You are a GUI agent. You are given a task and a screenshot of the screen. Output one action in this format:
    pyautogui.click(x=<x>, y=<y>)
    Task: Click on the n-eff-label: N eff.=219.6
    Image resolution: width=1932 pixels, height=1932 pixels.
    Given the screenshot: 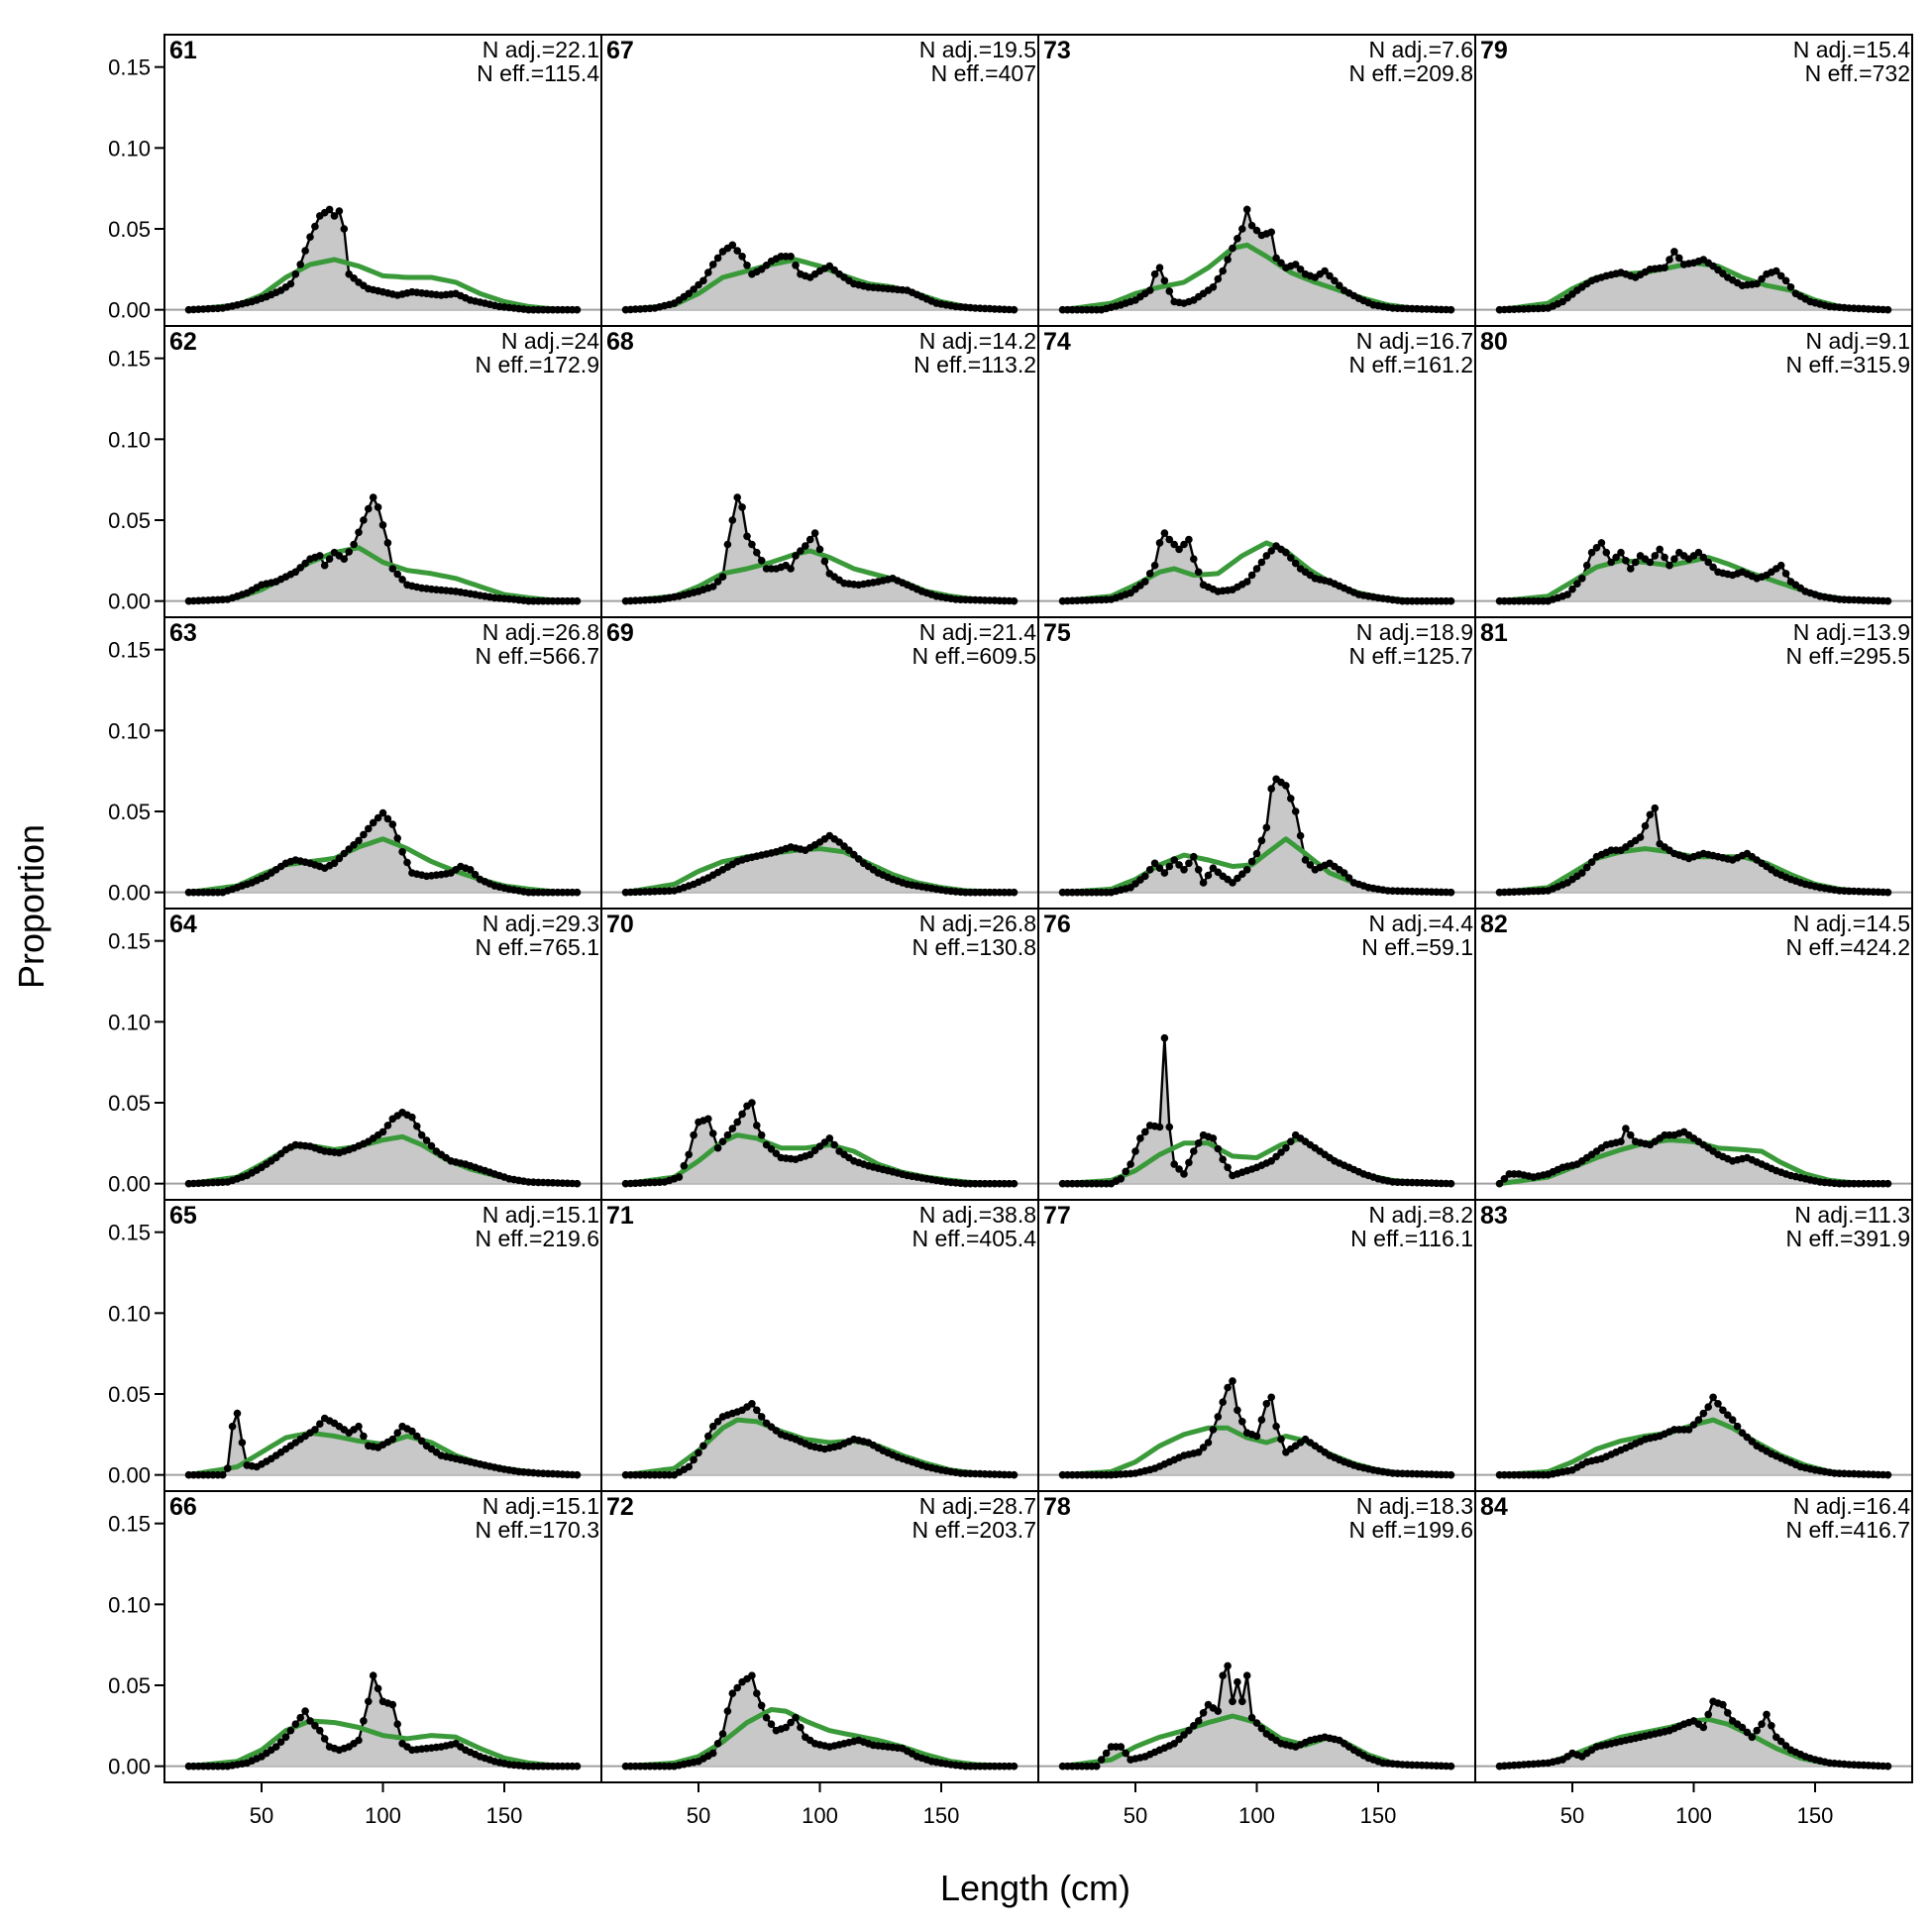 What is the action you would take?
    pyautogui.click(x=537, y=1238)
    